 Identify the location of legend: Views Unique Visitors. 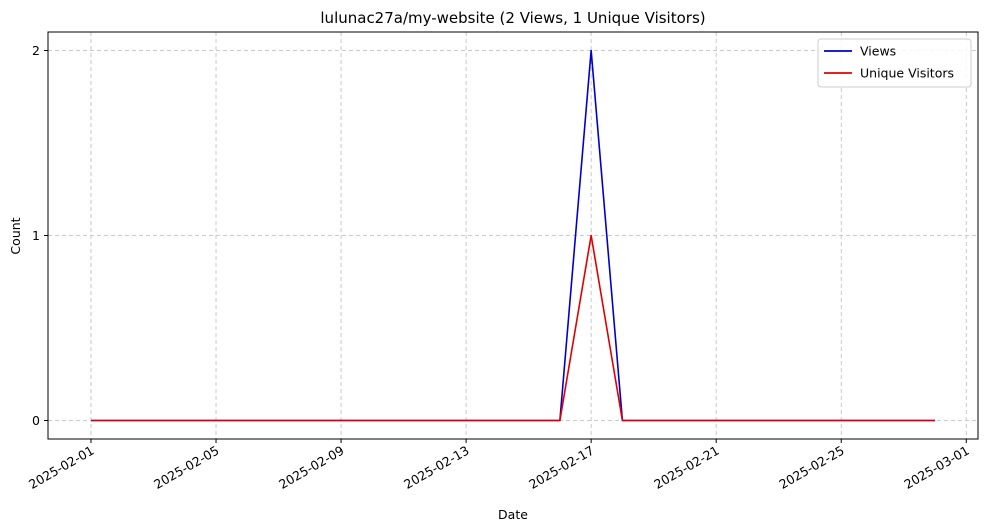
(894, 63).